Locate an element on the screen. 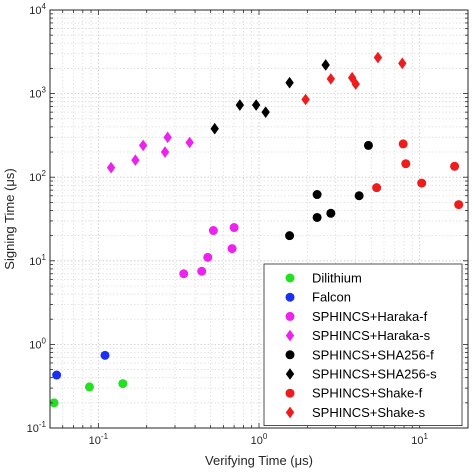 This screenshot has width=474, height=474. legend-box is located at coordinates (363, 345).